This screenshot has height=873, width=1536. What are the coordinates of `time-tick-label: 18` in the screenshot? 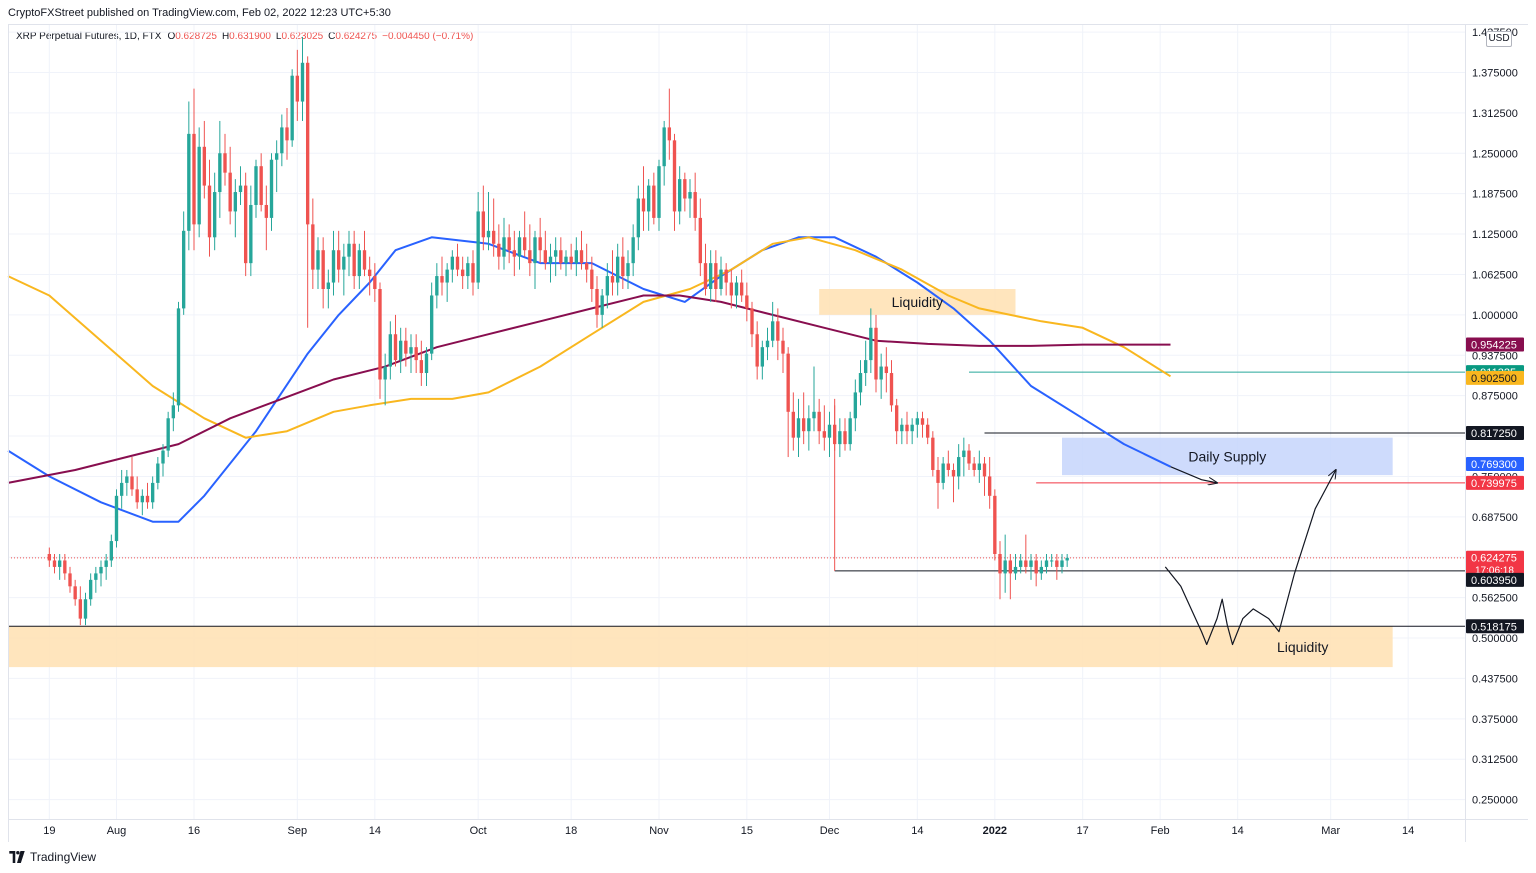 It's located at (571, 831).